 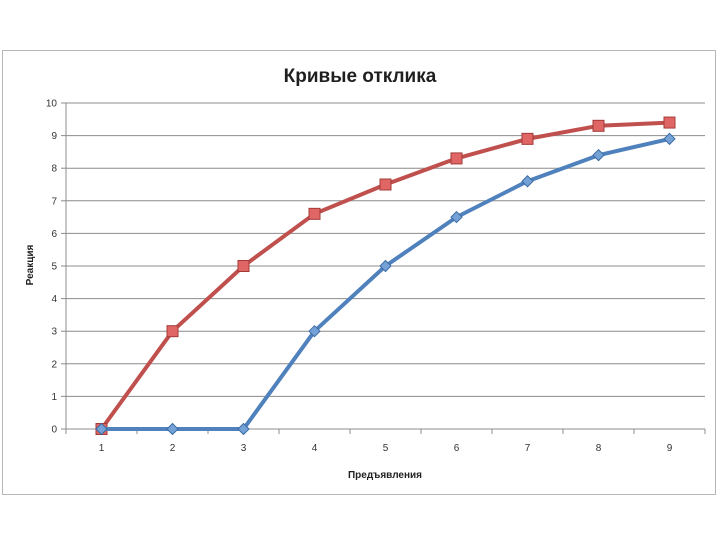 I want to click on x-tick-label: 7, so click(x=528, y=448).